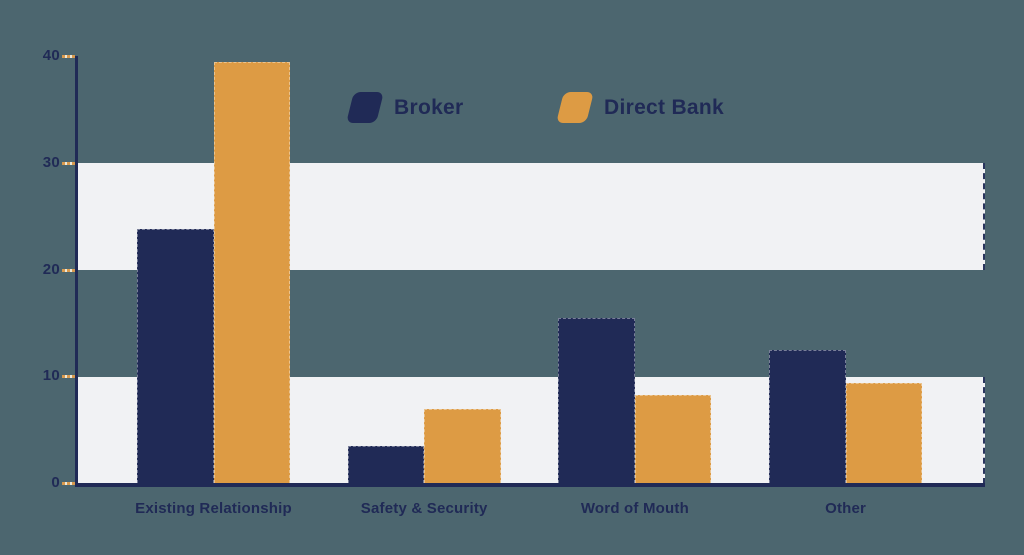 The image size is (1024, 555). I want to click on y-tick-label: 10, so click(51, 376).